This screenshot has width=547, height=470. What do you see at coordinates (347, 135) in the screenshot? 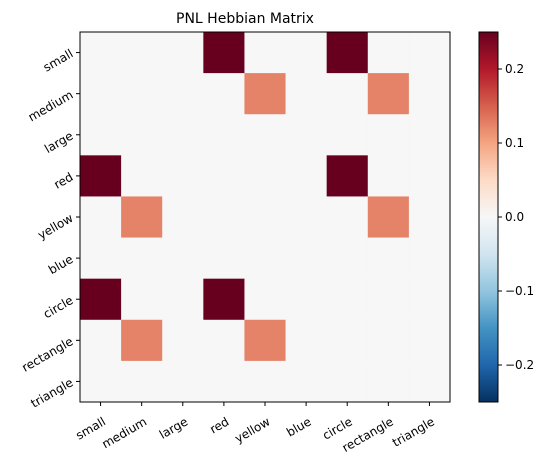
I see `heatmap-cell-large-circle` at bounding box center [347, 135].